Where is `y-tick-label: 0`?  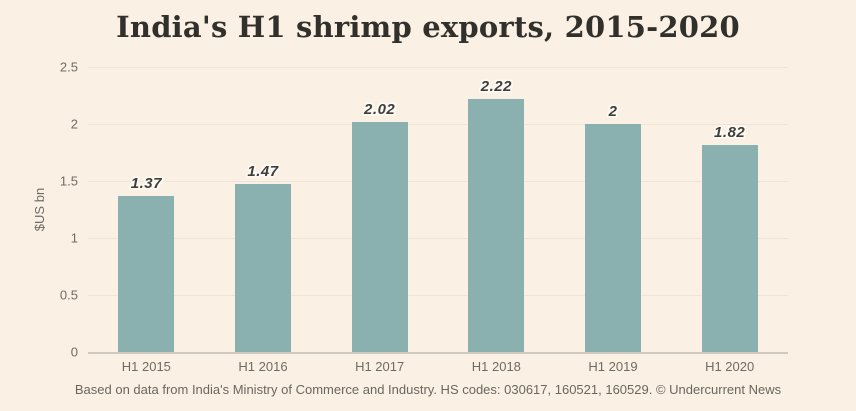 y-tick-label: 0 is located at coordinates (74, 352).